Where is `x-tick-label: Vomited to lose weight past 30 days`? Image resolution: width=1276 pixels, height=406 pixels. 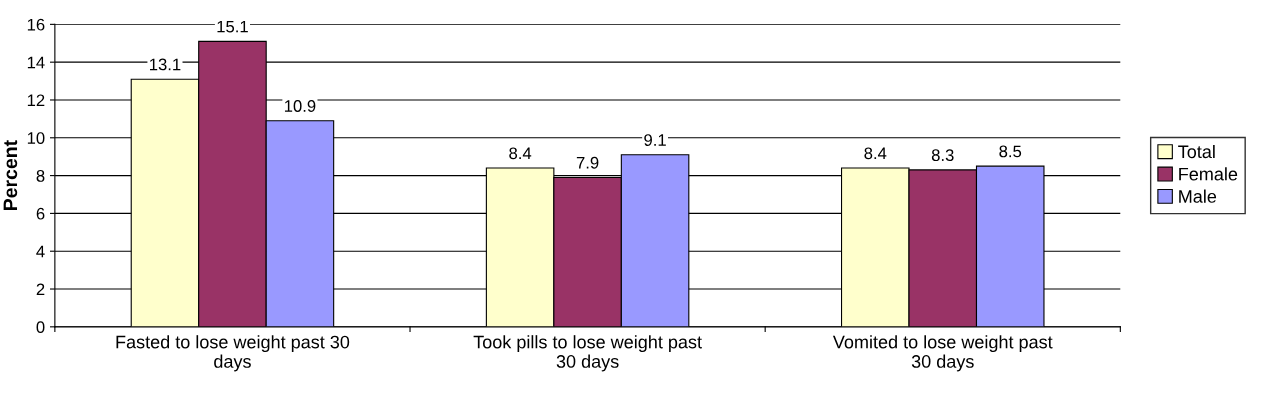
x-tick-label: Vomited to lose weight past 30 days is located at coordinates (942, 353).